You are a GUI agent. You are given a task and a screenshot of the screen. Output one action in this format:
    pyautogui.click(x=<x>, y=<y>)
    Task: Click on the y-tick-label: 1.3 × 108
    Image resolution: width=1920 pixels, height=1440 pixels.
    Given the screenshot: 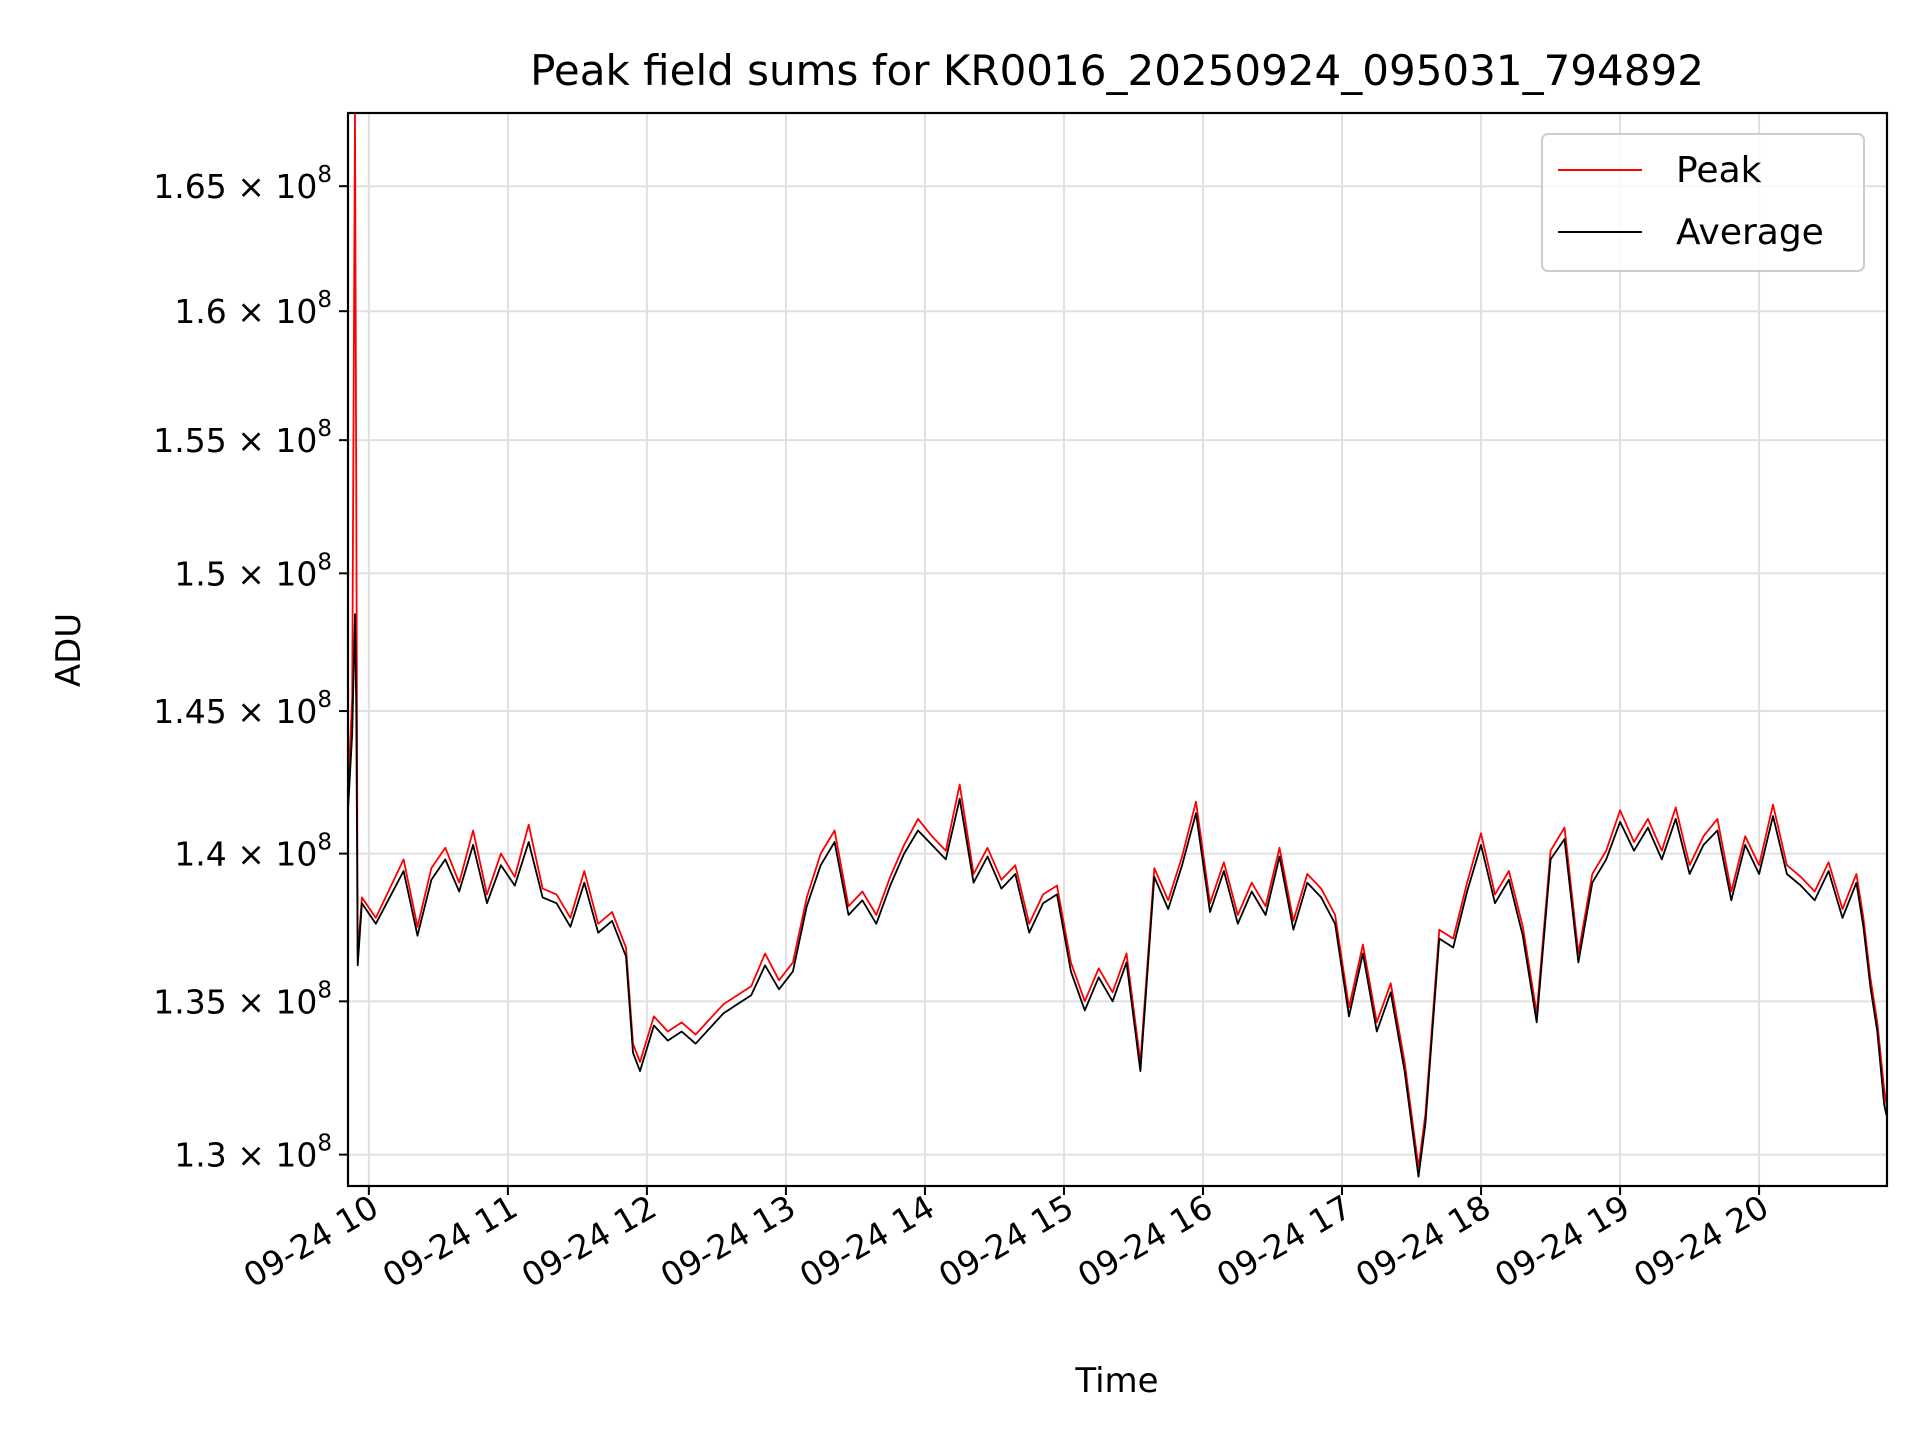 What is the action you would take?
    pyautogui.click(x=253, y=1153)
    